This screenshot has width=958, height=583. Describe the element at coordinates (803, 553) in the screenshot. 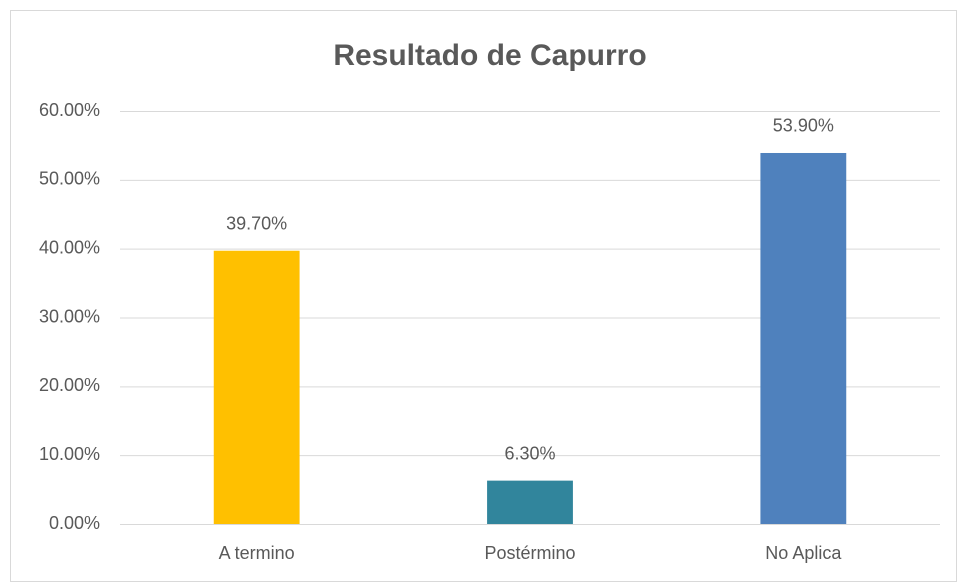

I see `x-tick-label: No Aplica` at that location.